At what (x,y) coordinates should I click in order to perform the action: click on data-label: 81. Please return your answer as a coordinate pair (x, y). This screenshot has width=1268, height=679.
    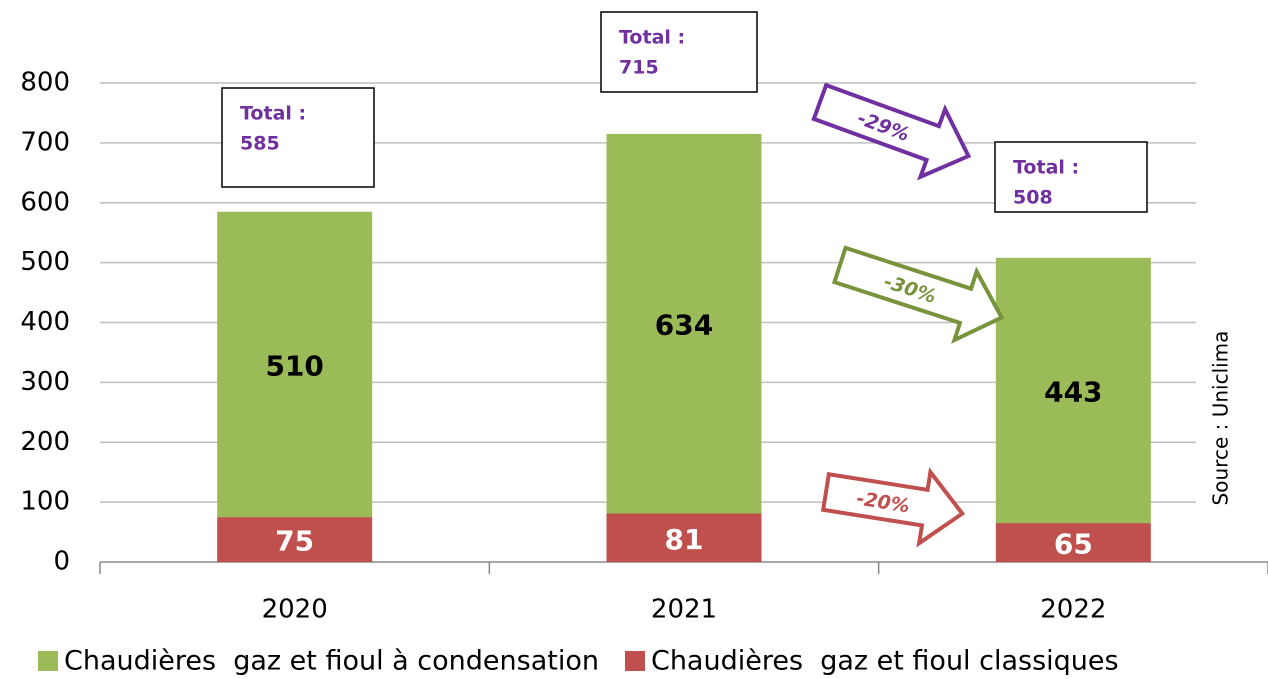
    Looking at the image, I should click on (684, 539).